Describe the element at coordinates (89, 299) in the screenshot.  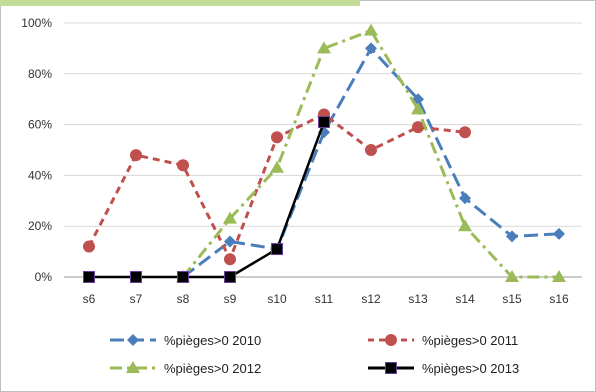
I see `x-tick-s6: s6` at that location.